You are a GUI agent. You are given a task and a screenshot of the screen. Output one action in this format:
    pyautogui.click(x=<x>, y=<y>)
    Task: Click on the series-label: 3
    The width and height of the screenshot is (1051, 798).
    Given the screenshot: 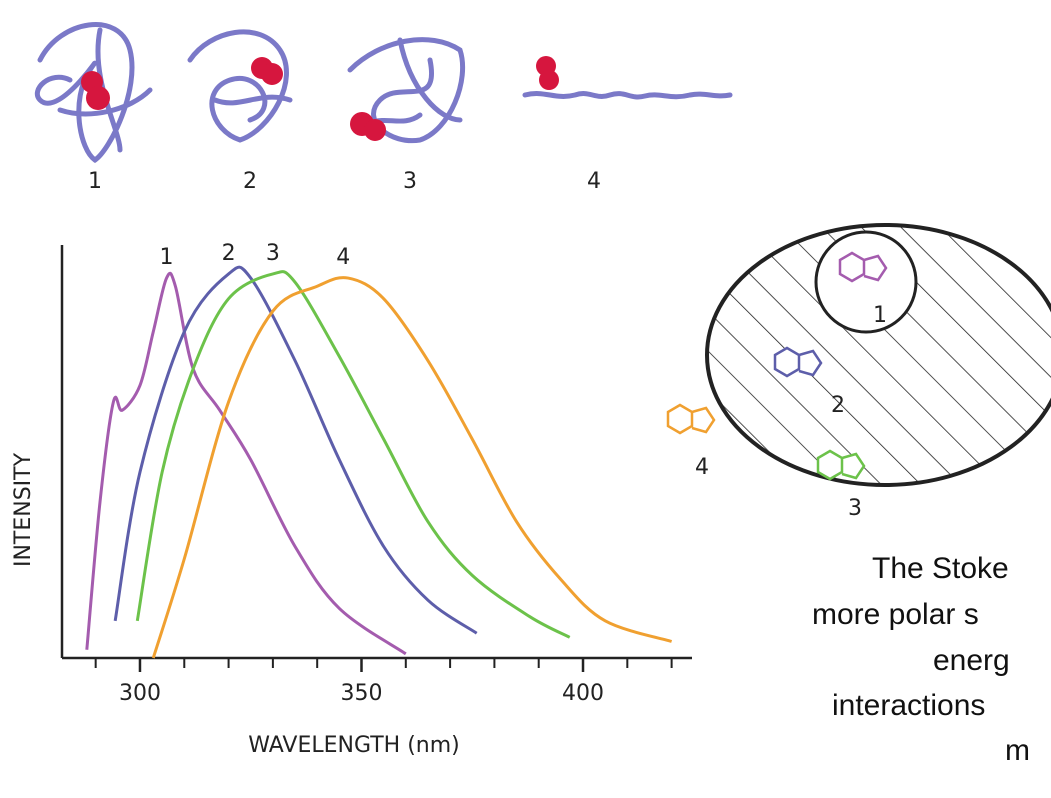 What is the action you would take?
    pyautogui.click(x=273, y=253)
    